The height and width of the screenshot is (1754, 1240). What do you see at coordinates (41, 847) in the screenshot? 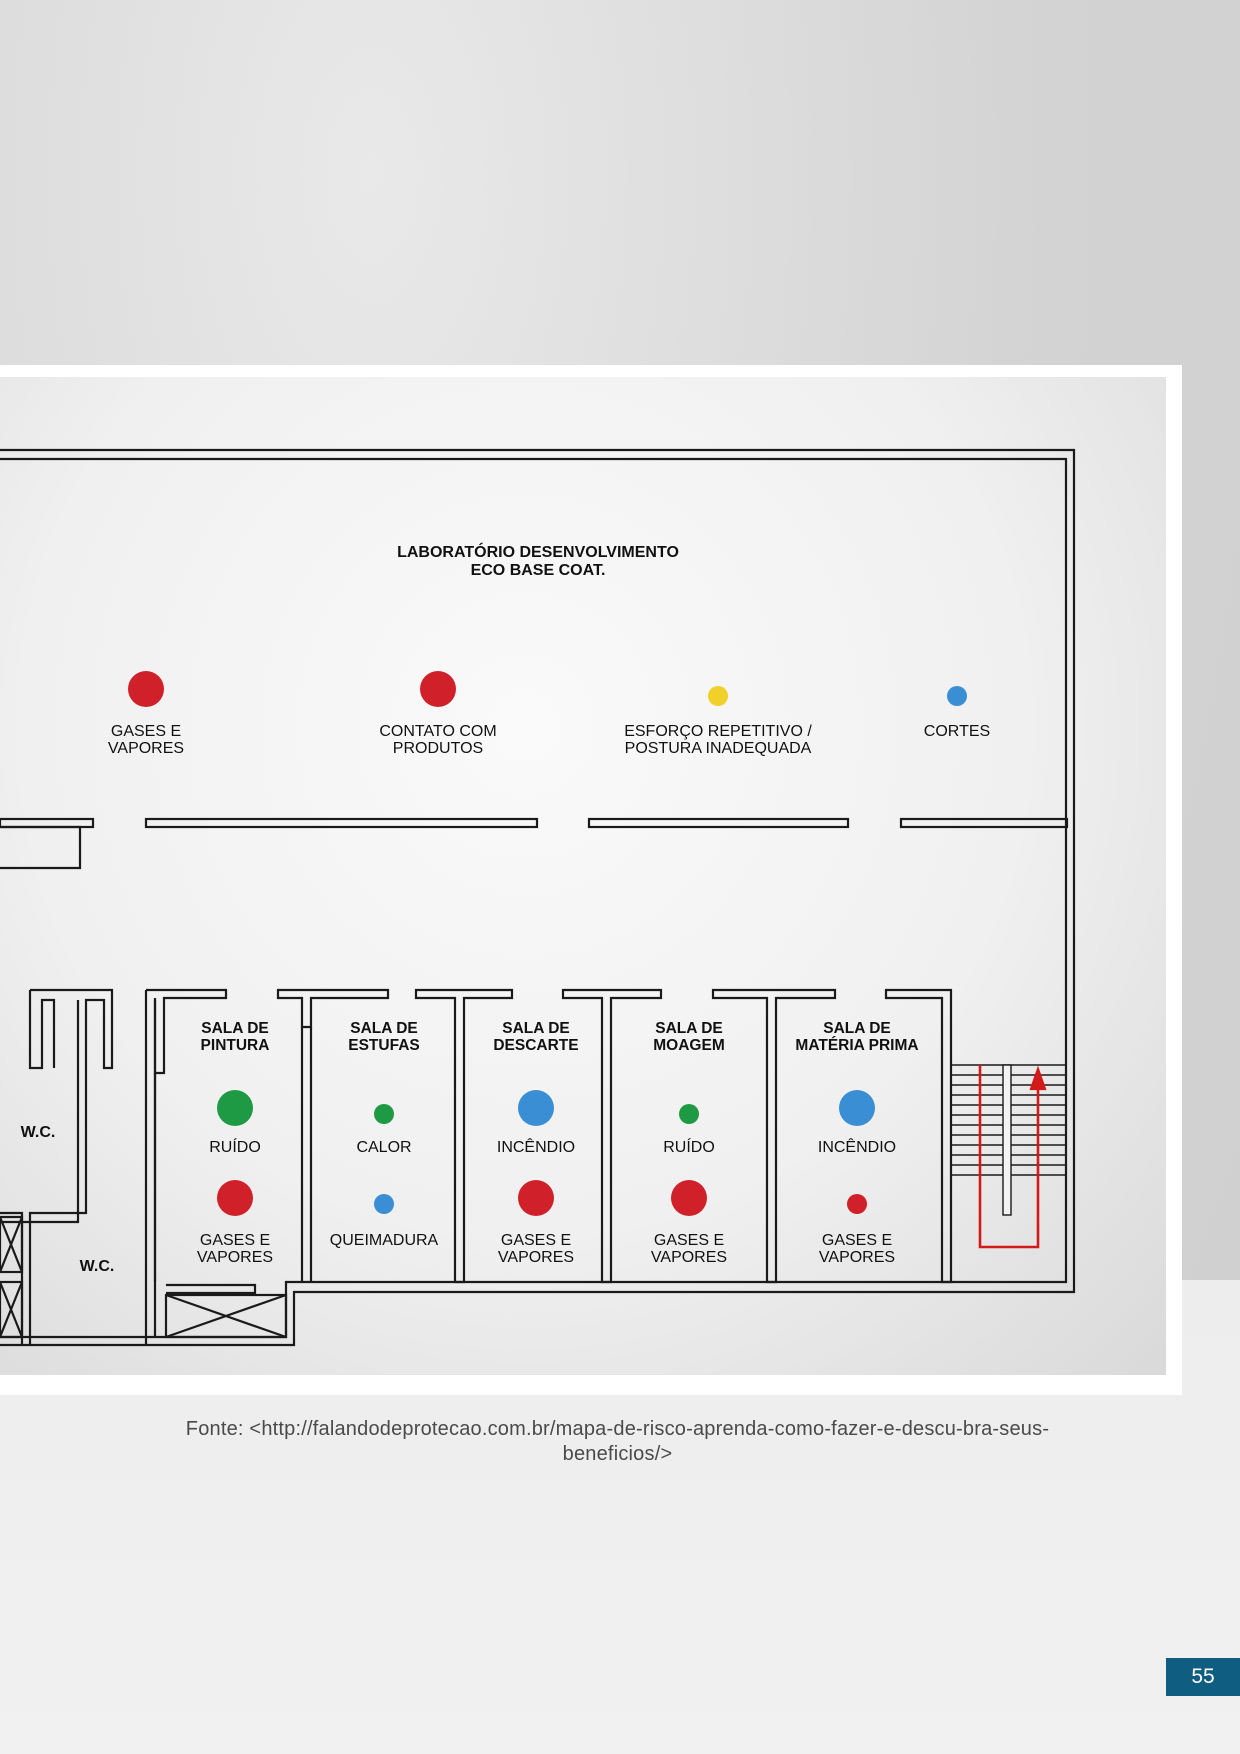
I see `corridor-left-box` at bounding box center [41, 847].